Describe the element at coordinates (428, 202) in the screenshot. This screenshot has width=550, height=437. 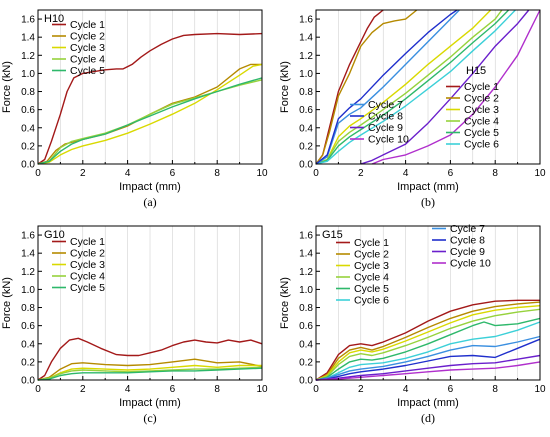
I see `subfigure-label: (b)` at that location.